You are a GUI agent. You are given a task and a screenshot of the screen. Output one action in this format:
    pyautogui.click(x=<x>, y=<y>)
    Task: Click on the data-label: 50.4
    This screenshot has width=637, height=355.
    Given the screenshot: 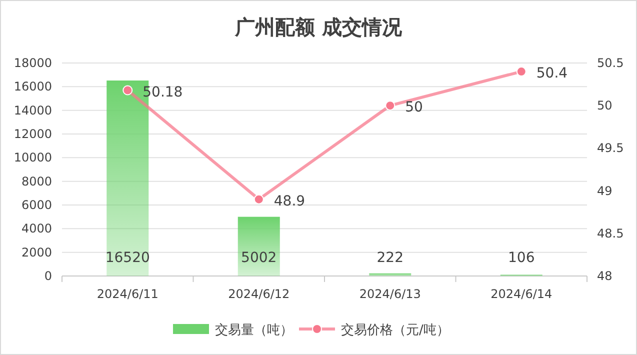 What is the action you would take?
    pyautogui.click(x=552, y=74)
    